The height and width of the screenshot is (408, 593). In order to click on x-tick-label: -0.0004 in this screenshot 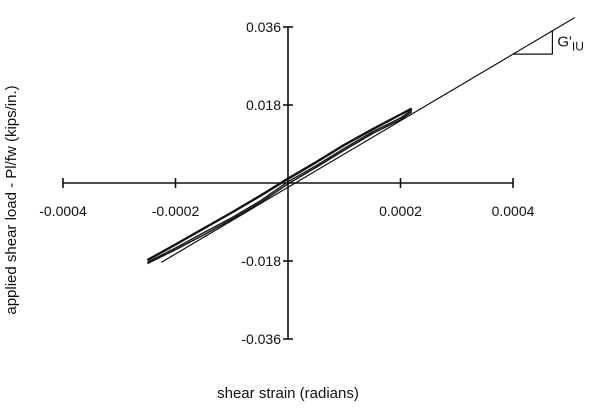, I will do `click(63, 211)`.